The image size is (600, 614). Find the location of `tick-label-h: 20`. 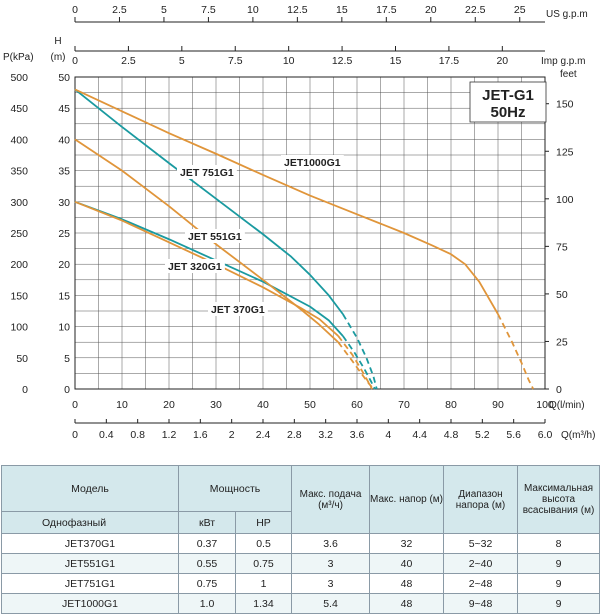

tick-label-h: 20 is located at coordinates (64, 265).